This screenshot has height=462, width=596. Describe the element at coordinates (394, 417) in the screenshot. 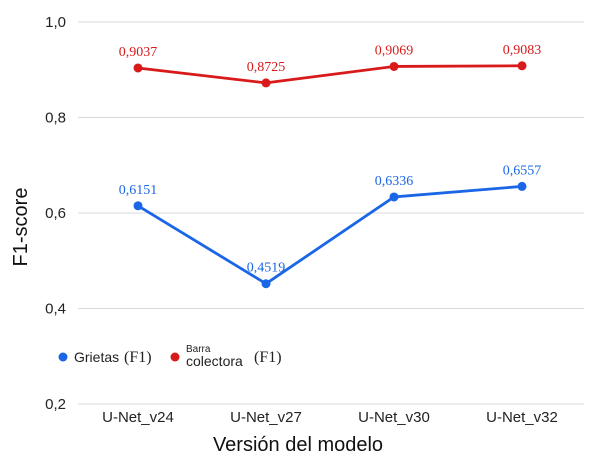

I see `x-tick-label: U-Net_v30` at that location.